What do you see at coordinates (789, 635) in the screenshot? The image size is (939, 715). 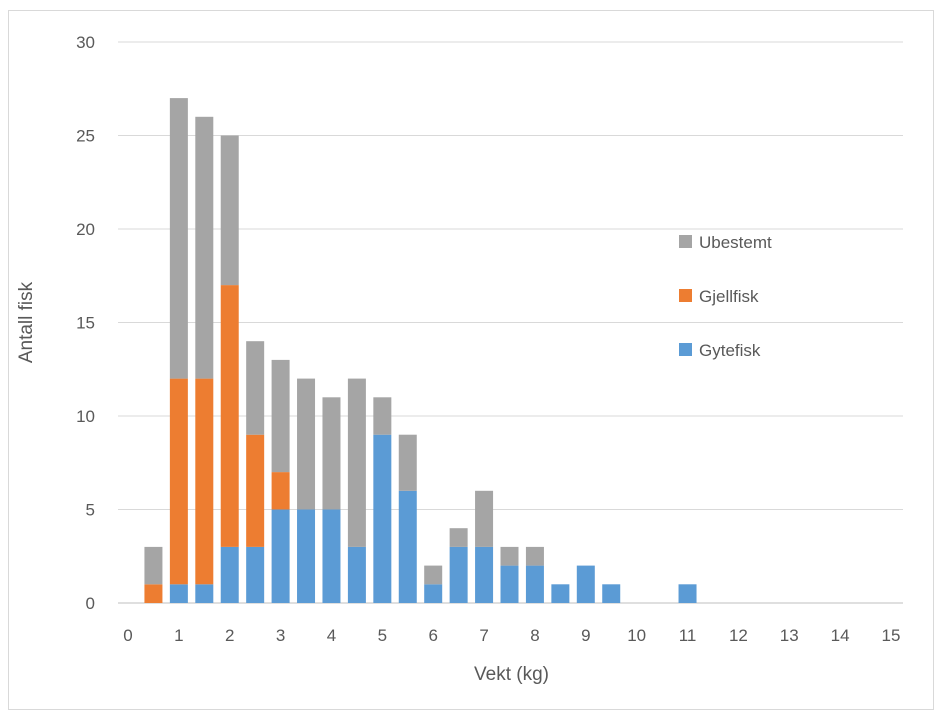 I see `x-tick-label: 13` at bounding box center [789, 635].